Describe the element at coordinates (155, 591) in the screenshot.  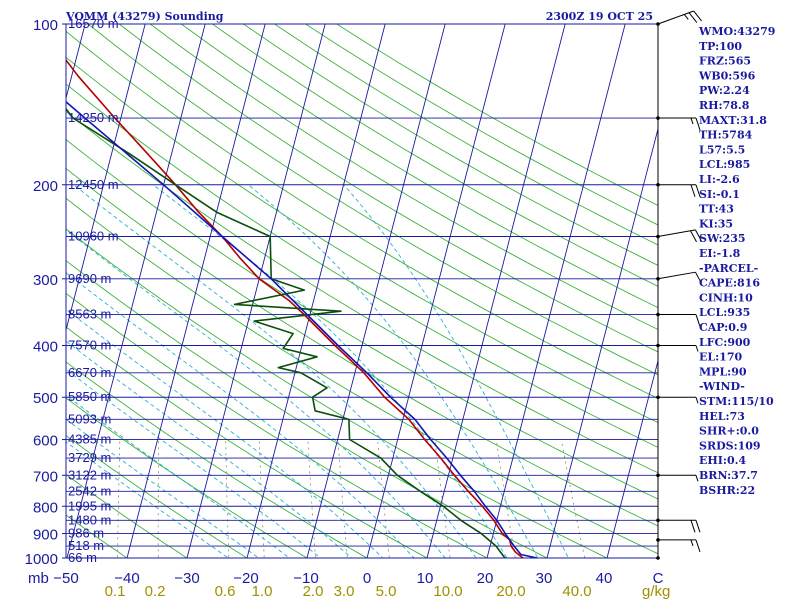
I see `mixing-ratio-tick-label: 0.2` at that location.